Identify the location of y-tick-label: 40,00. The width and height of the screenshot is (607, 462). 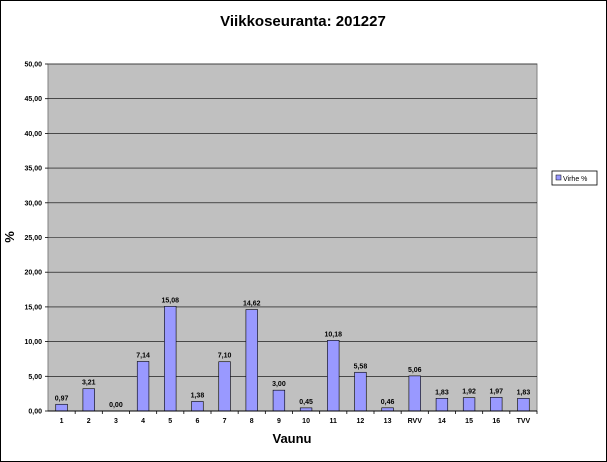
(33, 134).